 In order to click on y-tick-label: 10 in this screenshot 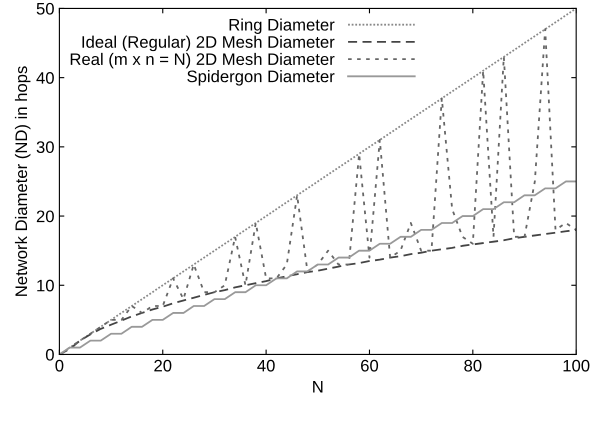, I will do `click(45, 286)`.